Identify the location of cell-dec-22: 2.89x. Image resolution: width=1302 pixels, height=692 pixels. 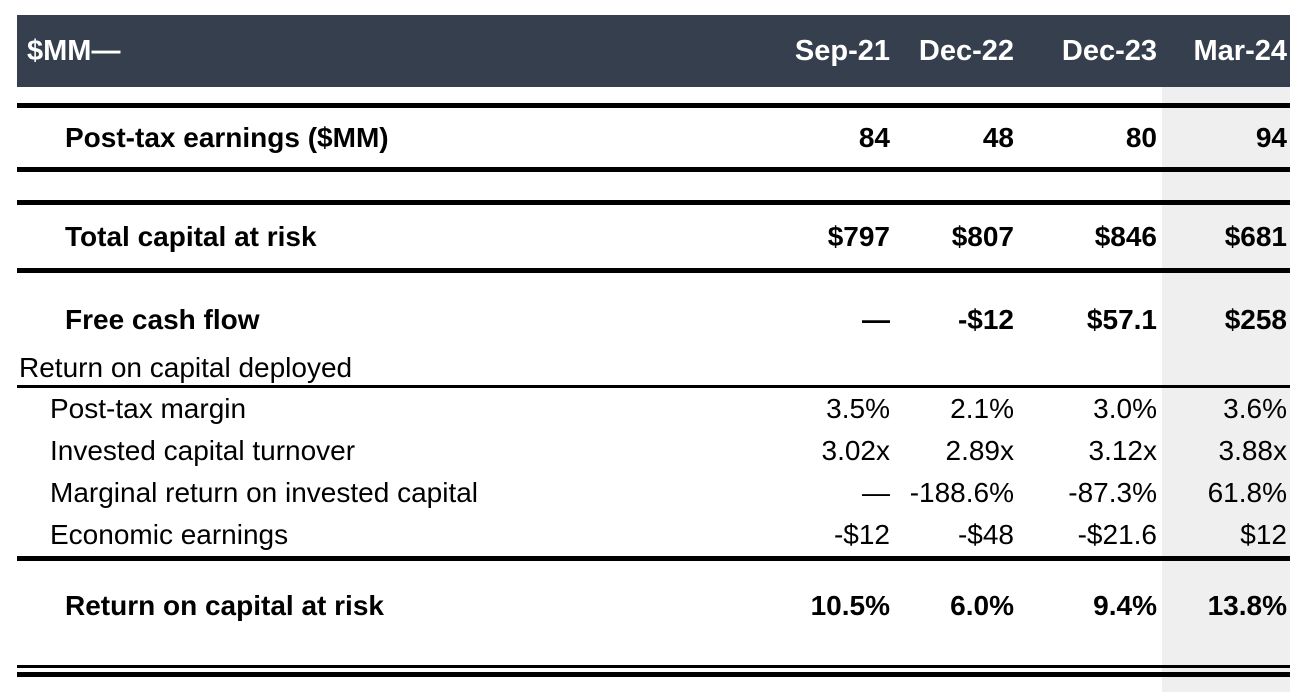
(980, 450).